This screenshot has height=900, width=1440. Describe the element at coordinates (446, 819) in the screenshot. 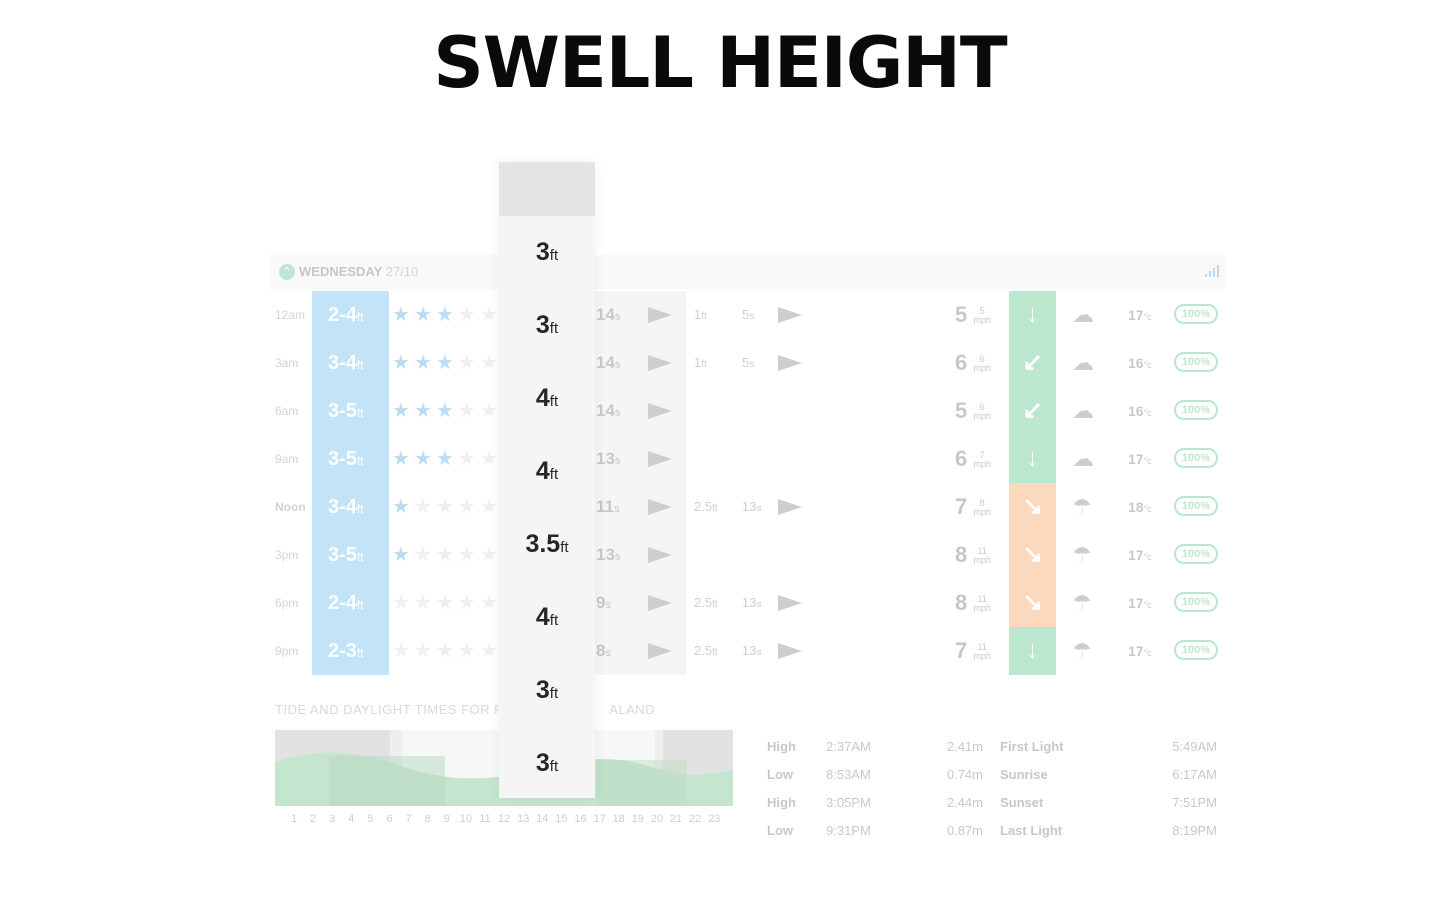

I see `tide-hour-label: 9` at that location.